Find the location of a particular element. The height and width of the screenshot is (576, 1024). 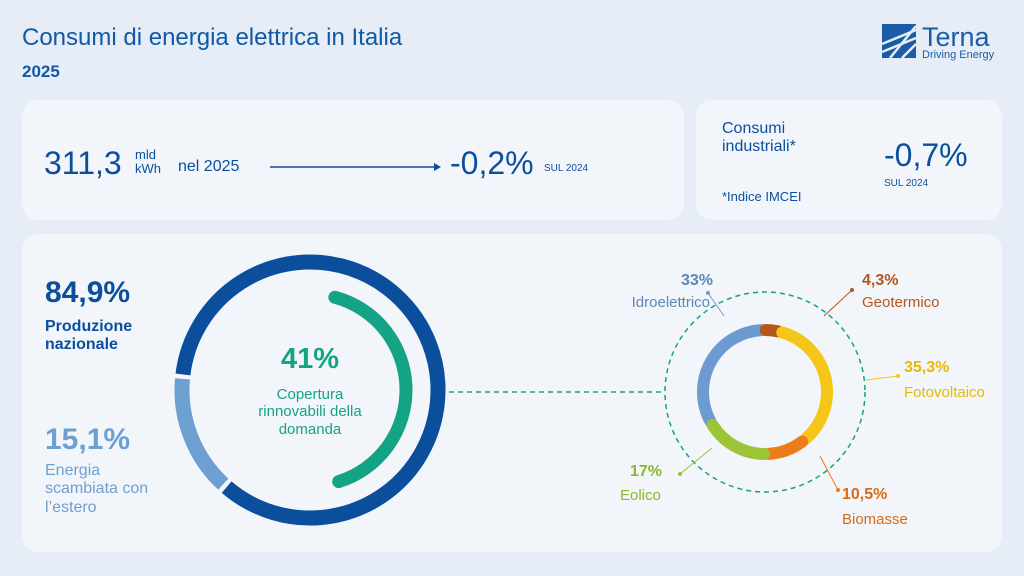

category-label: Idroelettrico is located at coordinates (670, 302).